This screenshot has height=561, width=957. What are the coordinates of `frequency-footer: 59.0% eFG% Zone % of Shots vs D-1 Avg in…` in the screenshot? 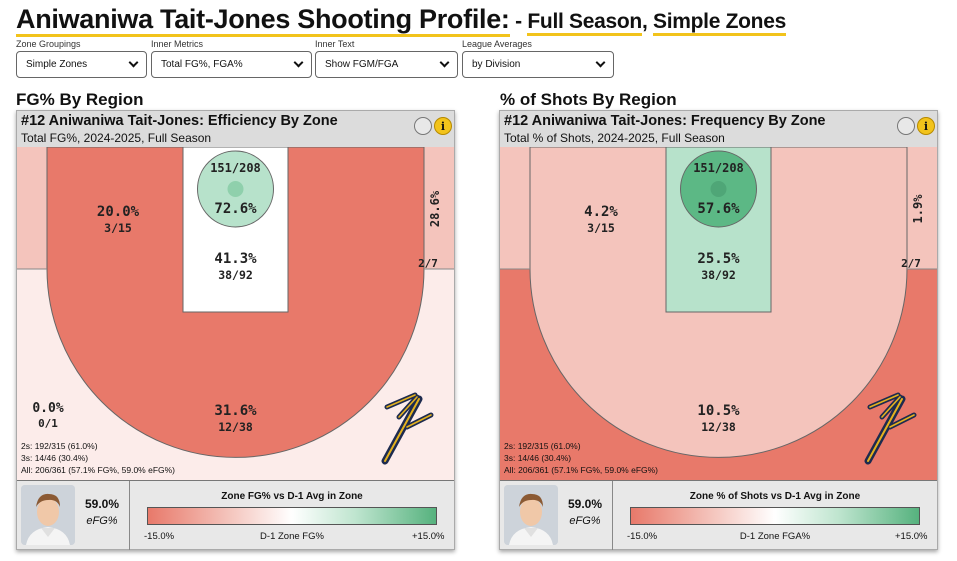 It's located at (718, 515).